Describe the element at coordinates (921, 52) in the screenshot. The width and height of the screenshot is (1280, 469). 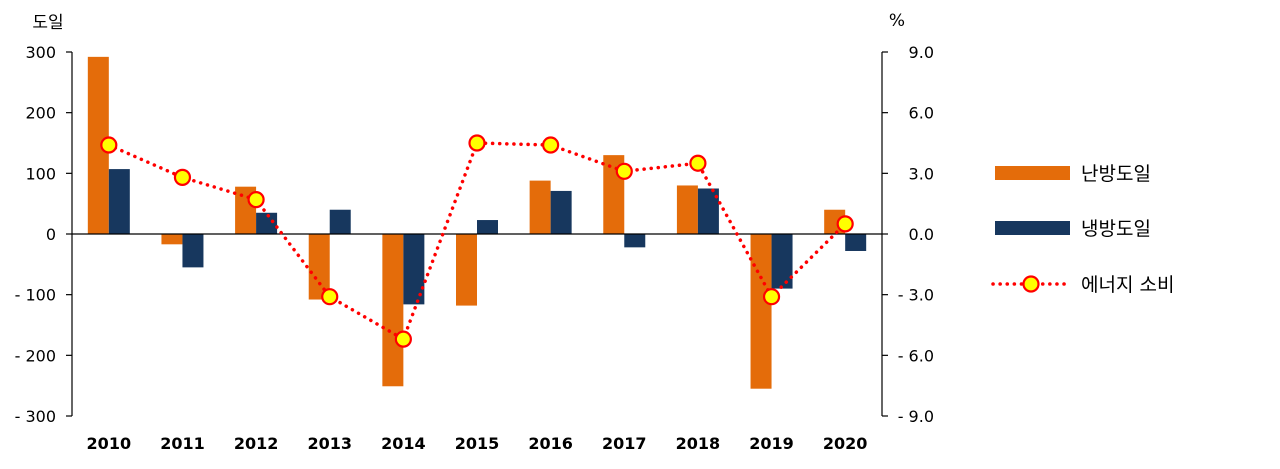
I see `right-tick-label: 9.0` at that location.